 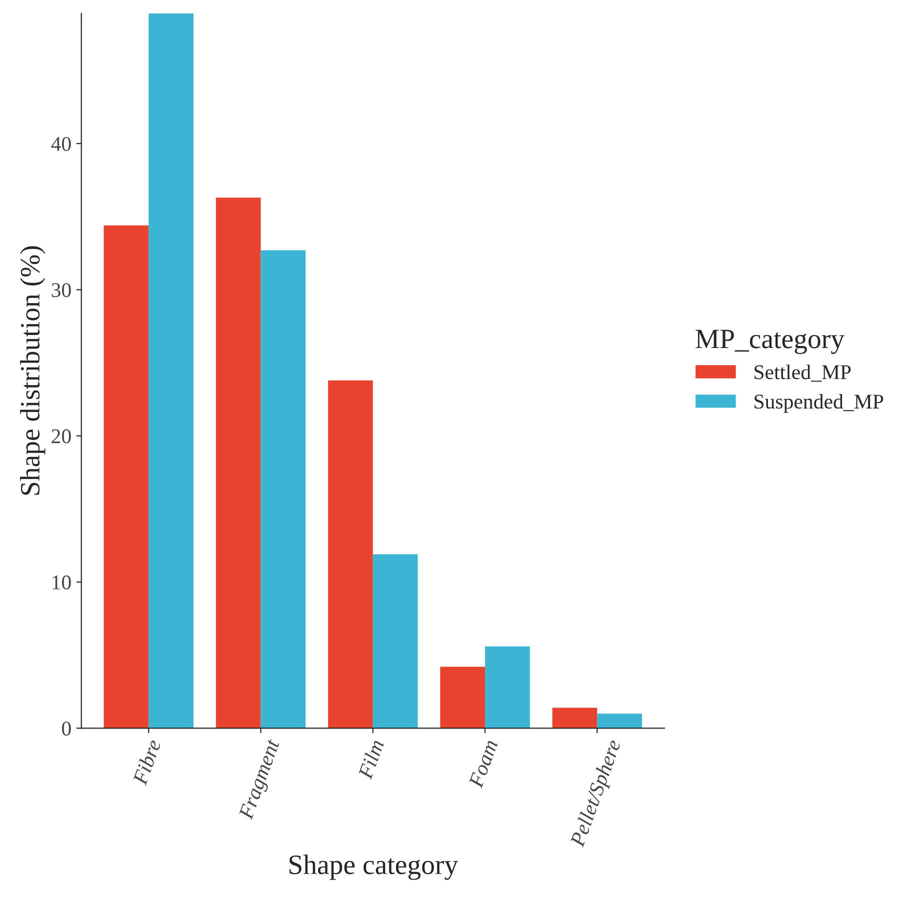 I want to click on x-tick-label: Fibre, so click(x=147, y=762).